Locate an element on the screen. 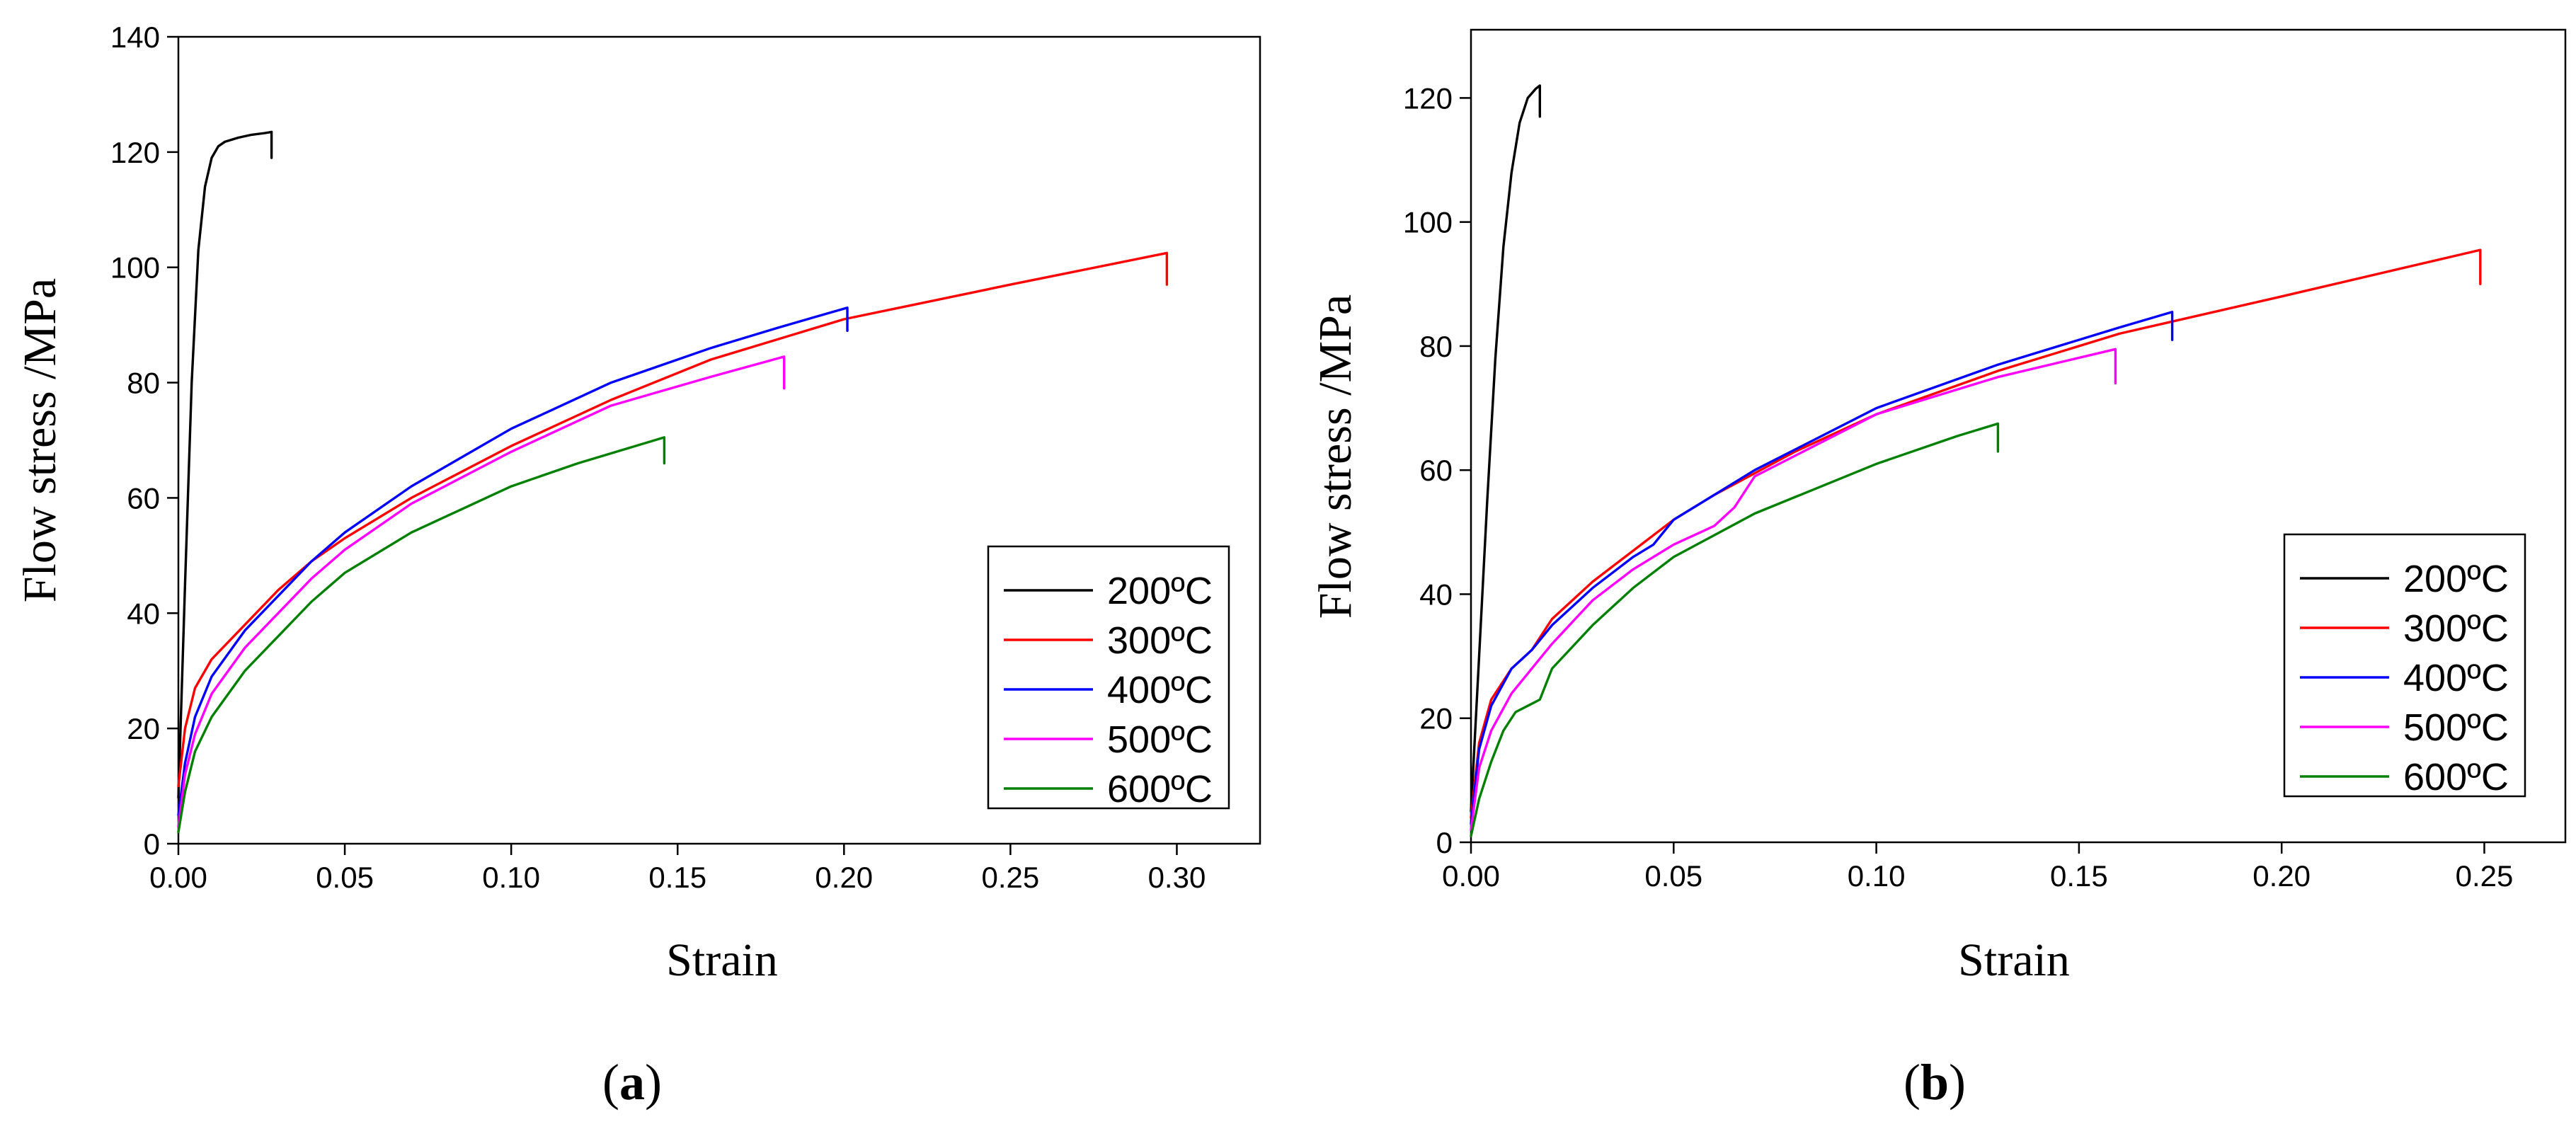 The image size is (2576, 1124). panel-label-a: (a) is located at coordinates (632, 1082).